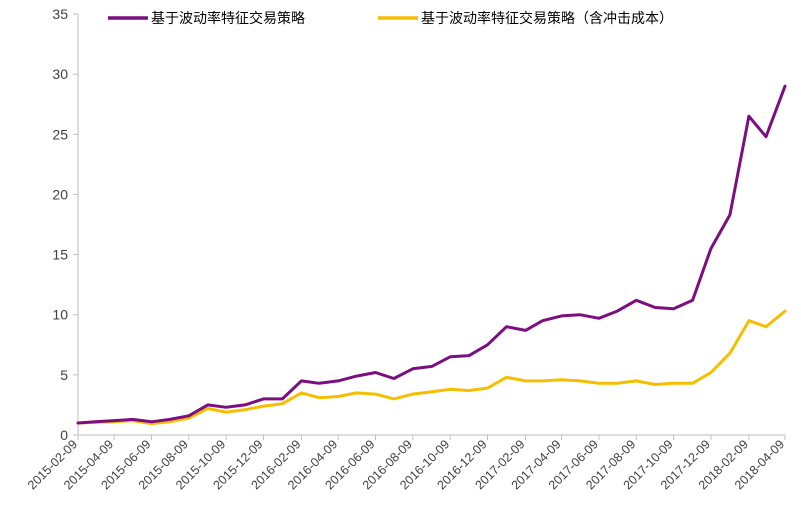 The image size is (801, 522). What do you see at coordinates (60, 134) in the screenshot?
I see `y-tick-label: 25` at bounding box center [60, 134].